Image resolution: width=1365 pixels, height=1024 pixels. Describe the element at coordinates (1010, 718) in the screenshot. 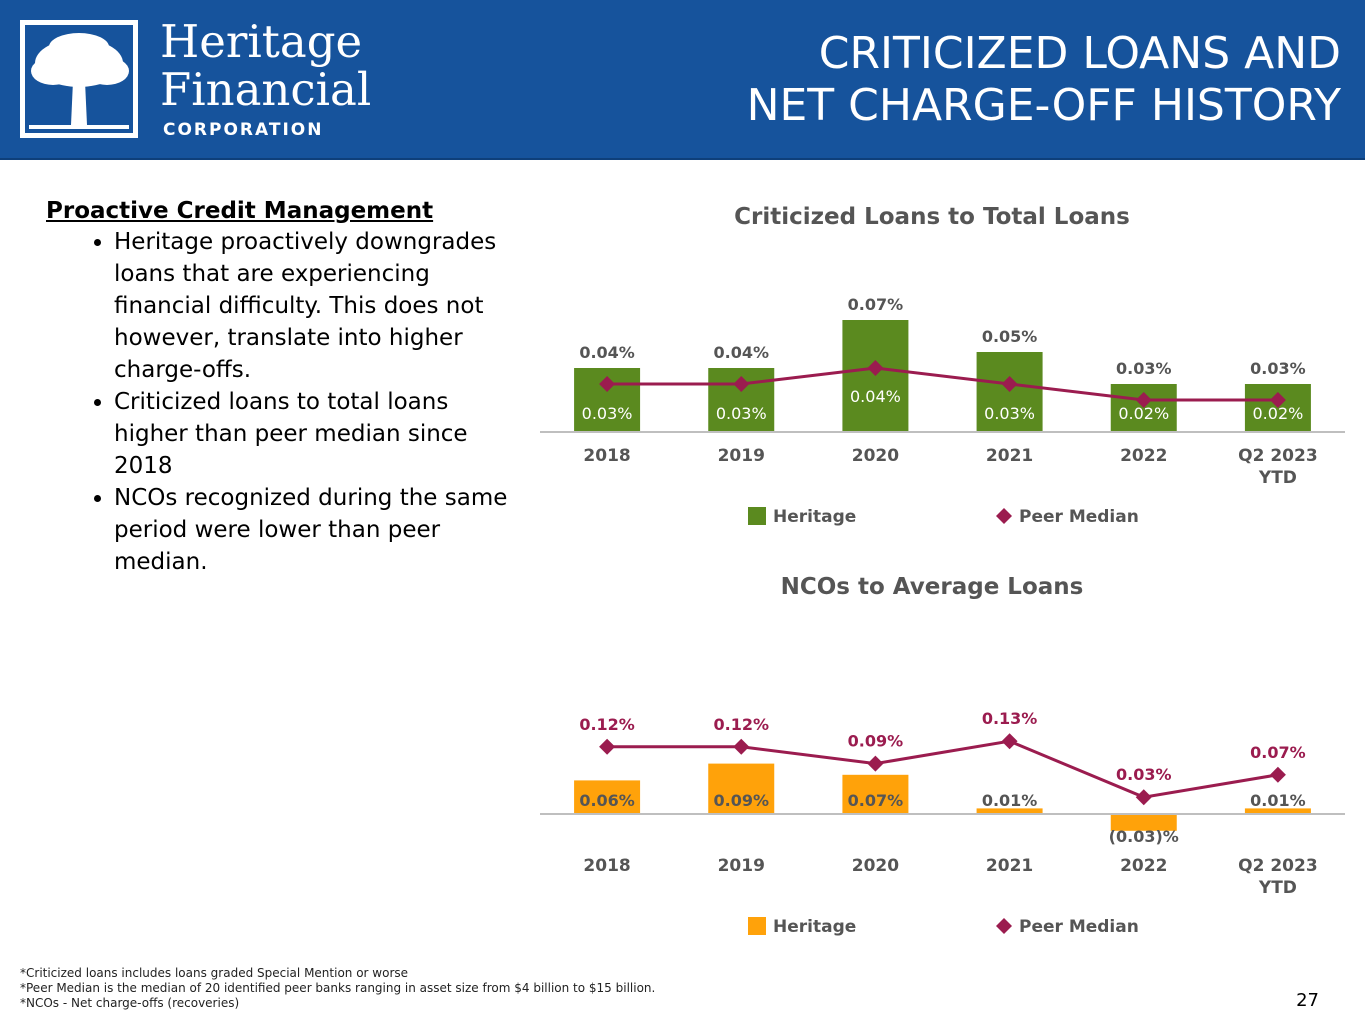

I see `peer-median-label: 0.13%` at that location.